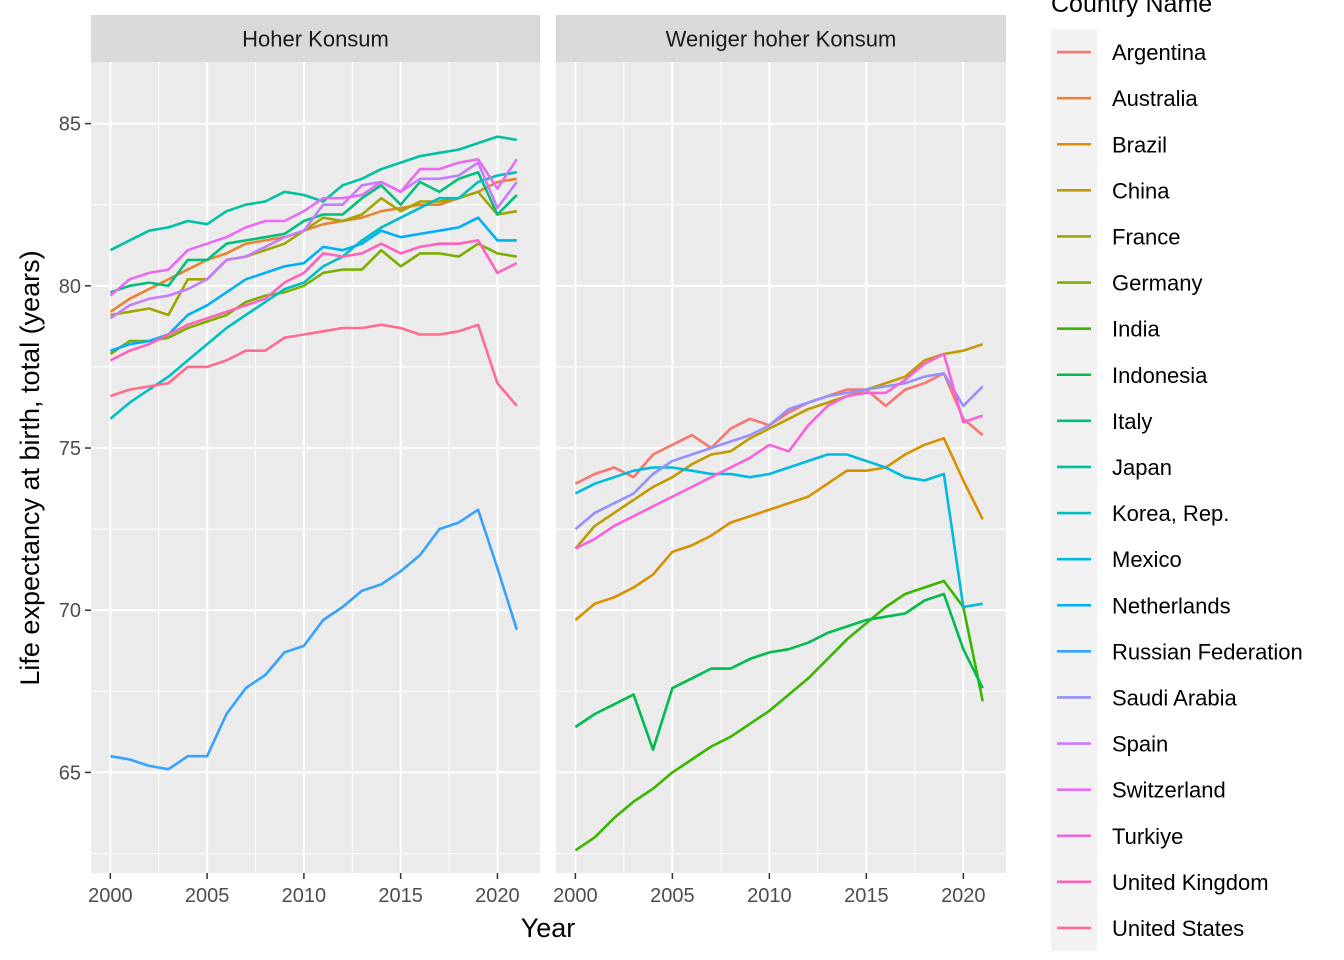 The height and width of the screenshot is (960, 1344). I want to click on series-line-switzerland, so click(313, 227).